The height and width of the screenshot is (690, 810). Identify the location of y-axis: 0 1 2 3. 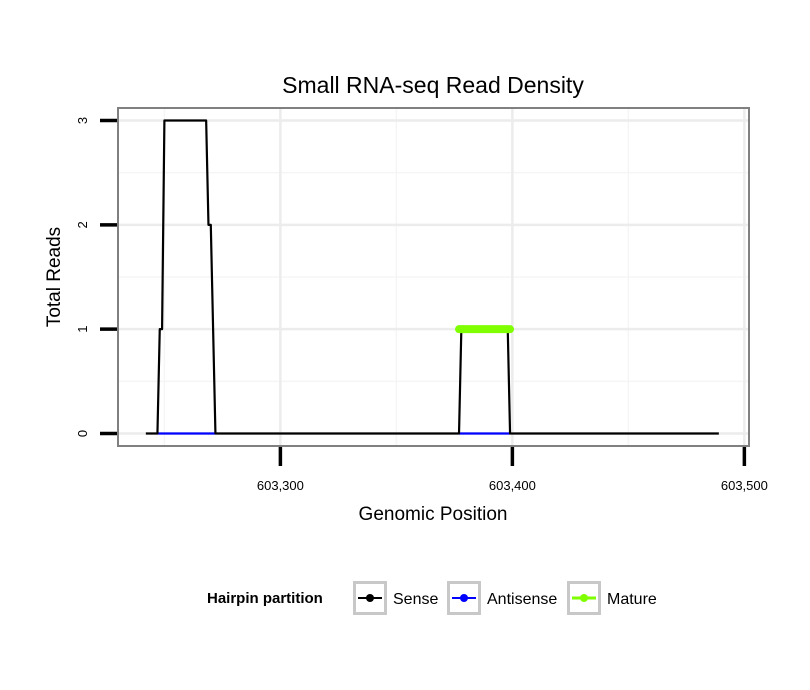
(96, 277).